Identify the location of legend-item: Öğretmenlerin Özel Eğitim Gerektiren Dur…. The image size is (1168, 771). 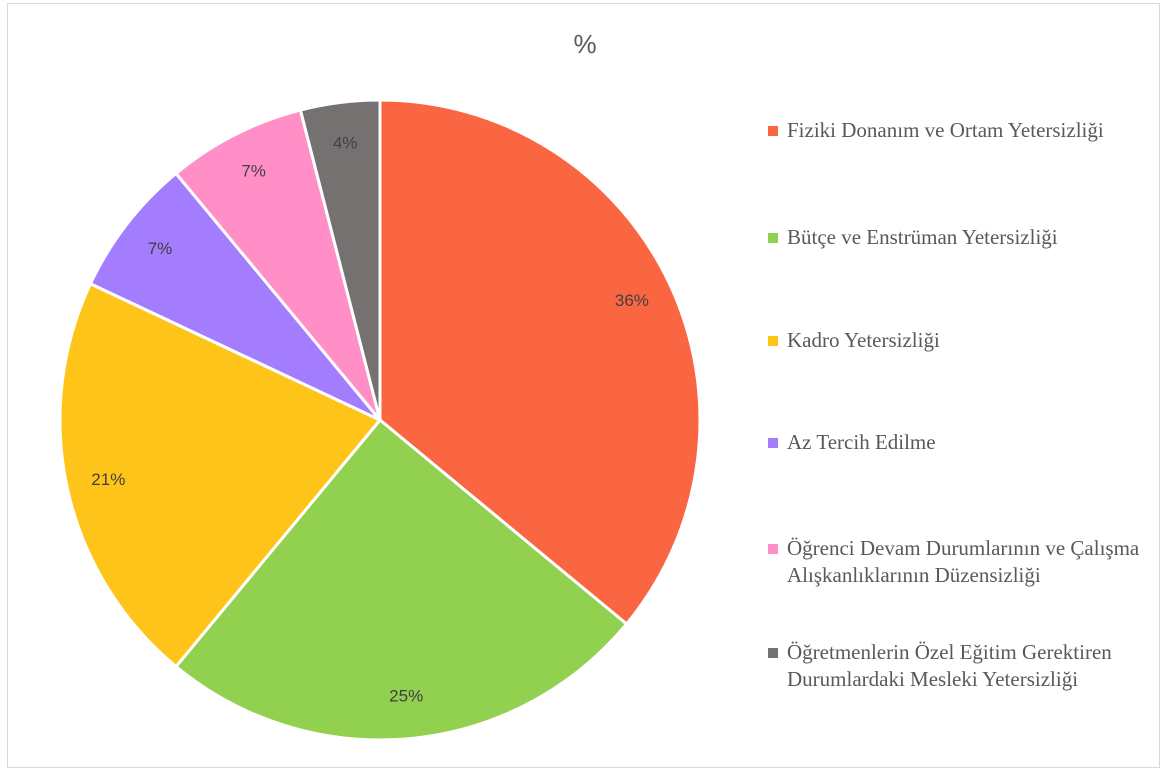
(960, 666).